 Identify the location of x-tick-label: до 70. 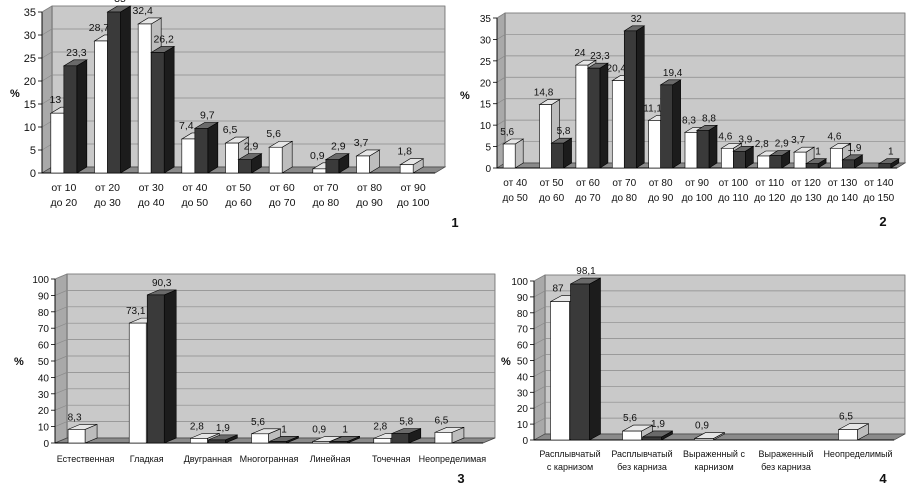
(282, 203).